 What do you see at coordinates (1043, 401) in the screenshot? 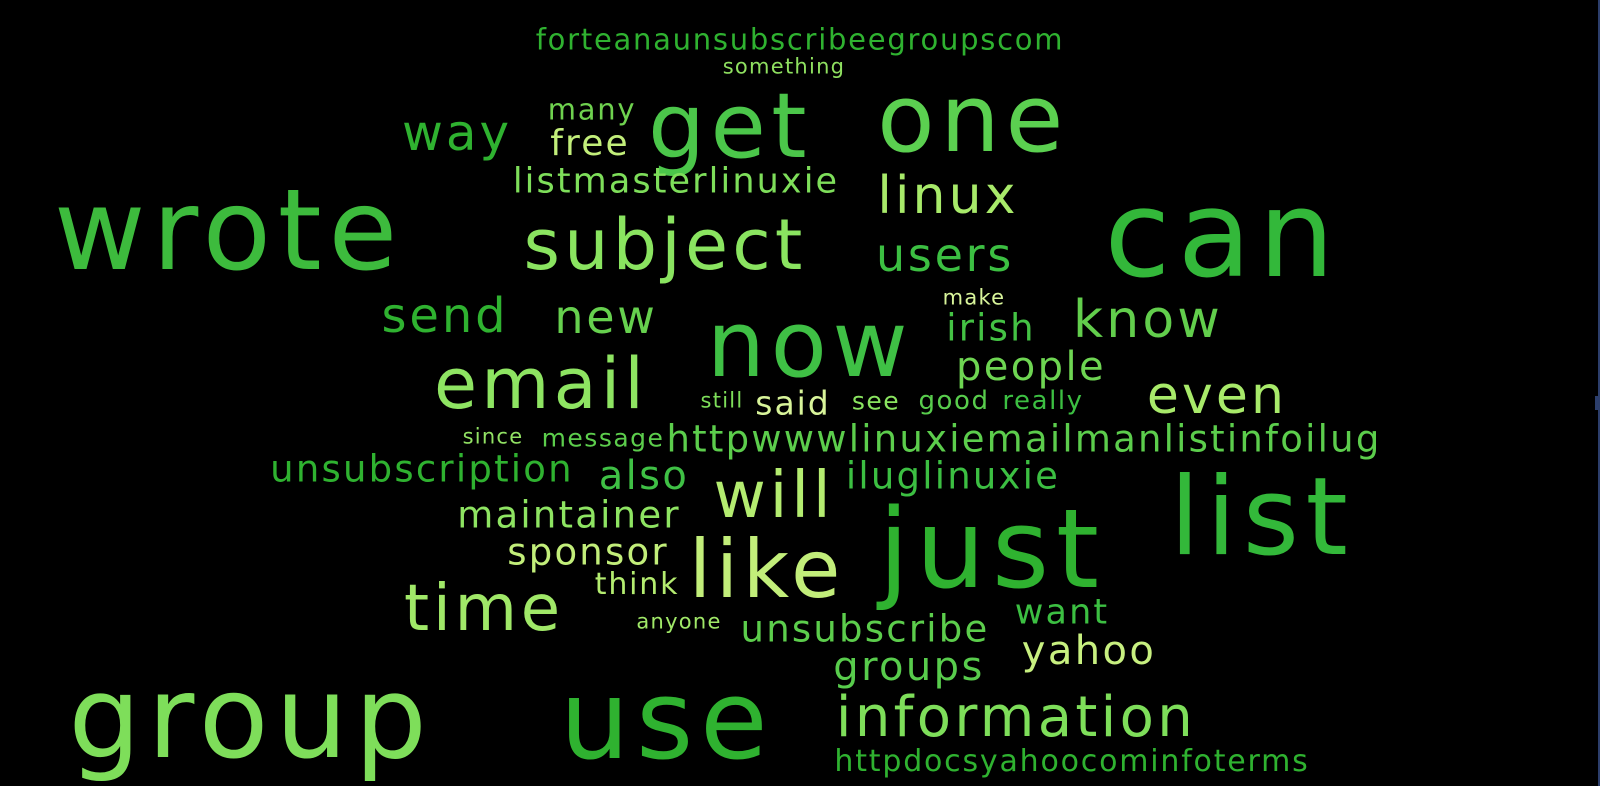
I see `word: really` at bounding box center [1043, 401].